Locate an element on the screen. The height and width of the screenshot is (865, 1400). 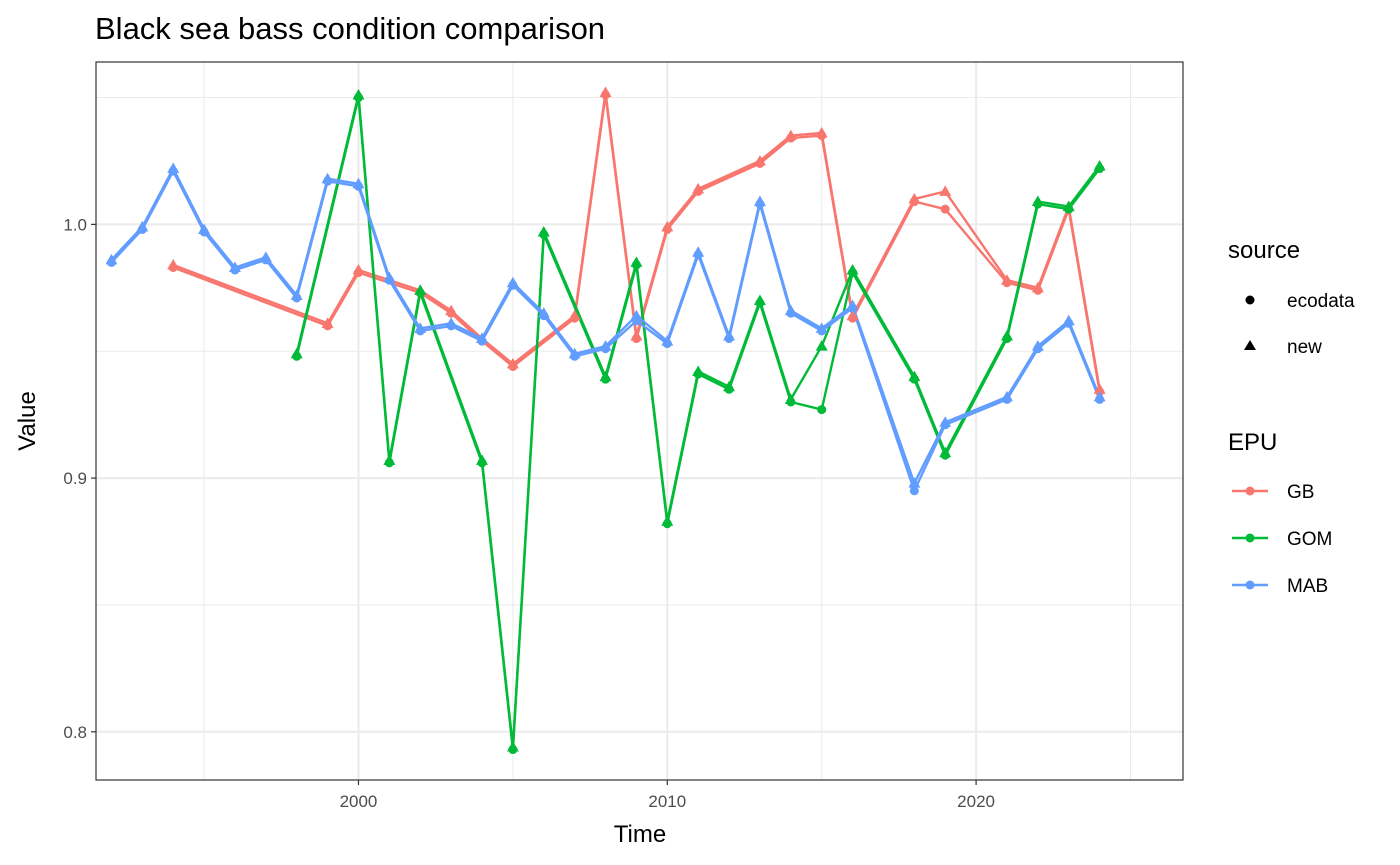
x-tick-label: 2000 is located at coordinates (359, 801).